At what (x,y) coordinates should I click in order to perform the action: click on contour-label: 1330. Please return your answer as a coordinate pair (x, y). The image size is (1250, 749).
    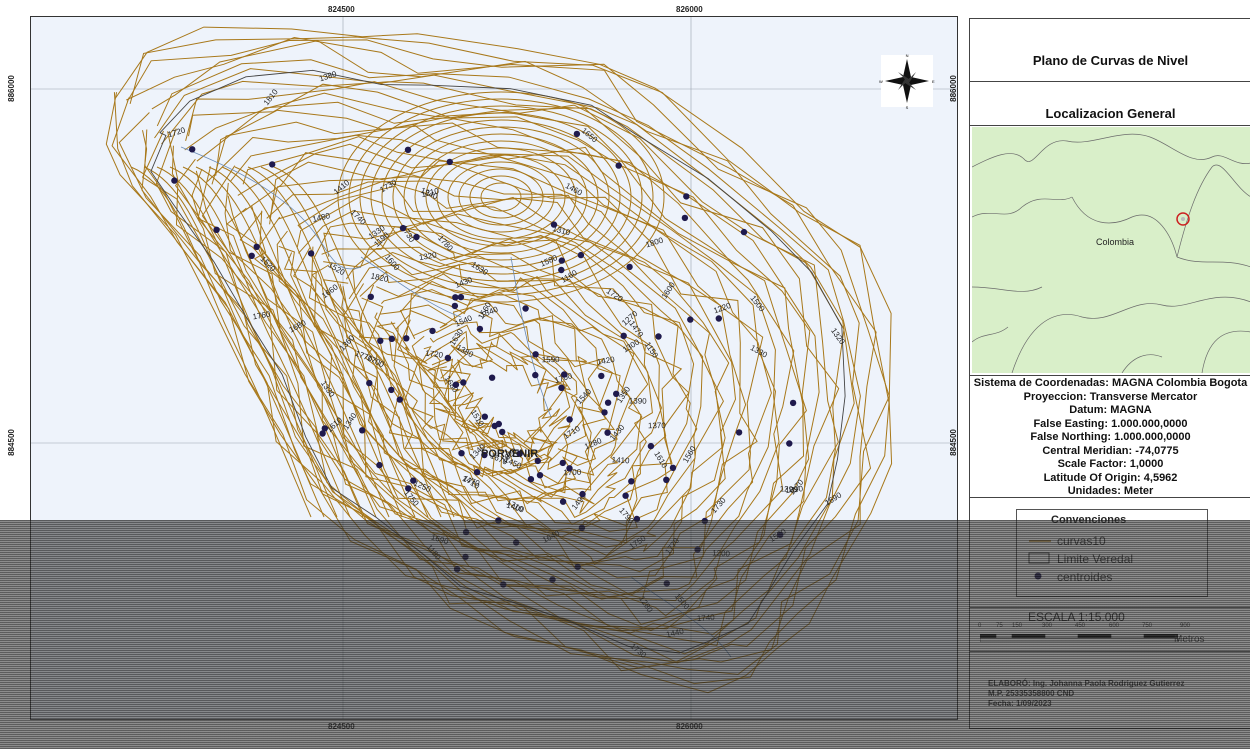
    Looking at the image, I should click on (759, 351).